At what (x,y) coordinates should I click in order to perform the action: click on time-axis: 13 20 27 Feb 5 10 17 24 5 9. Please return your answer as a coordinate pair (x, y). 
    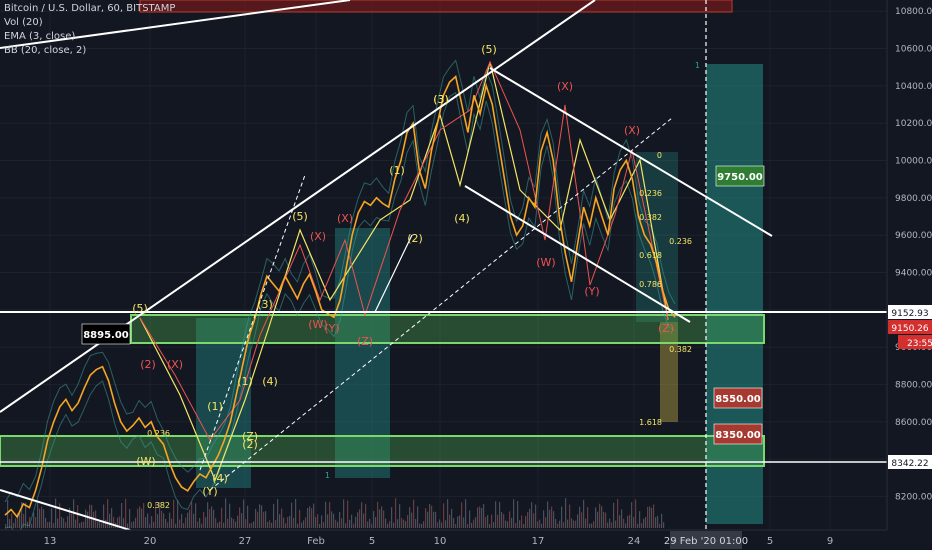
    Looking at the image, I should click on (439, 541).